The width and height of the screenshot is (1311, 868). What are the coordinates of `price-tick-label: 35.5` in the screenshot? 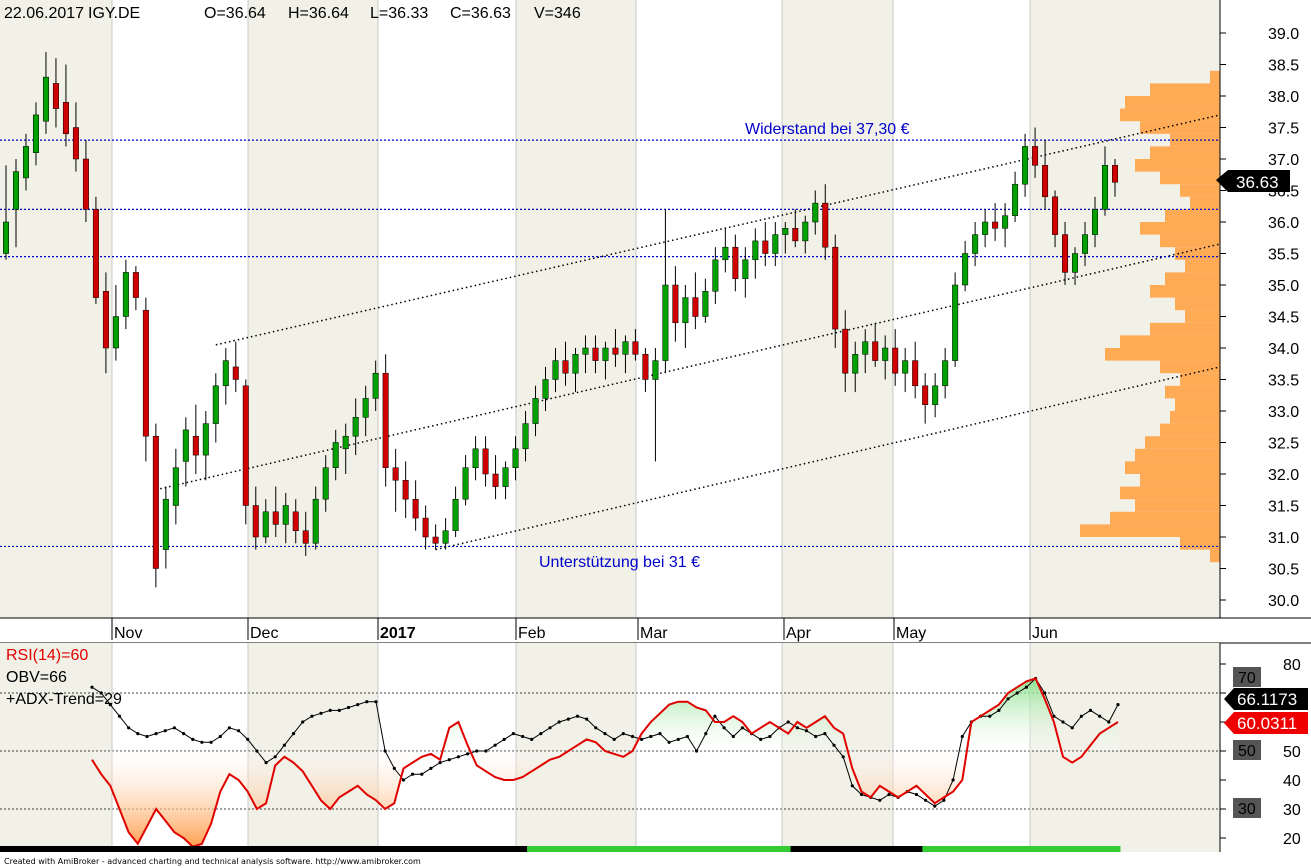 It's located at (1283, 255).